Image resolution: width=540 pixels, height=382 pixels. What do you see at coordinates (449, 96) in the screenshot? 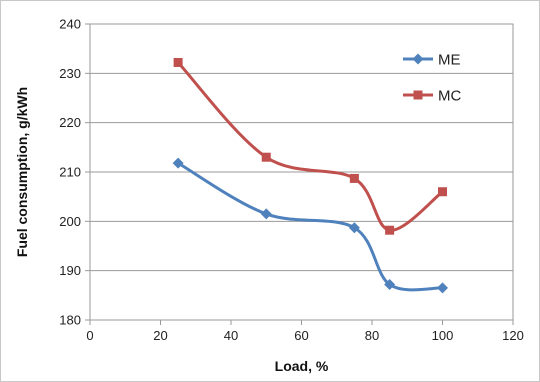
I see `legend-mc-label: MC` at bounding box center [449, 96].